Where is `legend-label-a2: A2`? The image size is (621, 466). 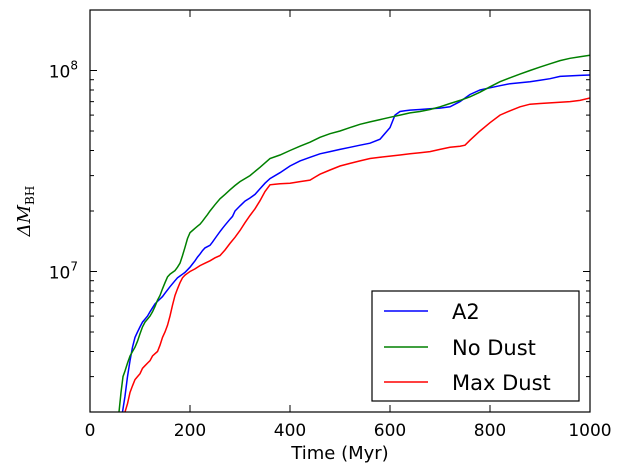
legend-label-a2: A2 is located at coordinates (466, 312).